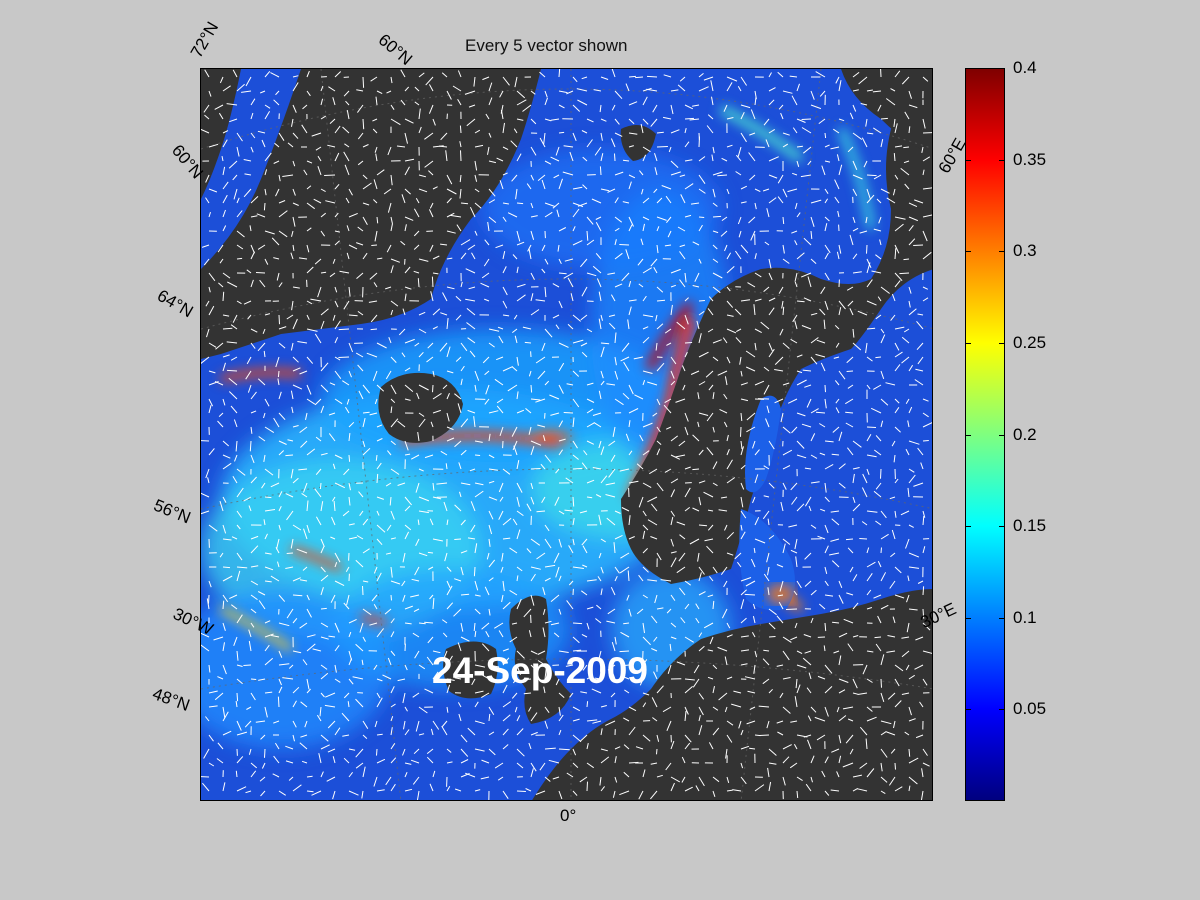 This screenshot has width=1200, height=900. I want to click on label-72n: 72°N, so click(204, 39).